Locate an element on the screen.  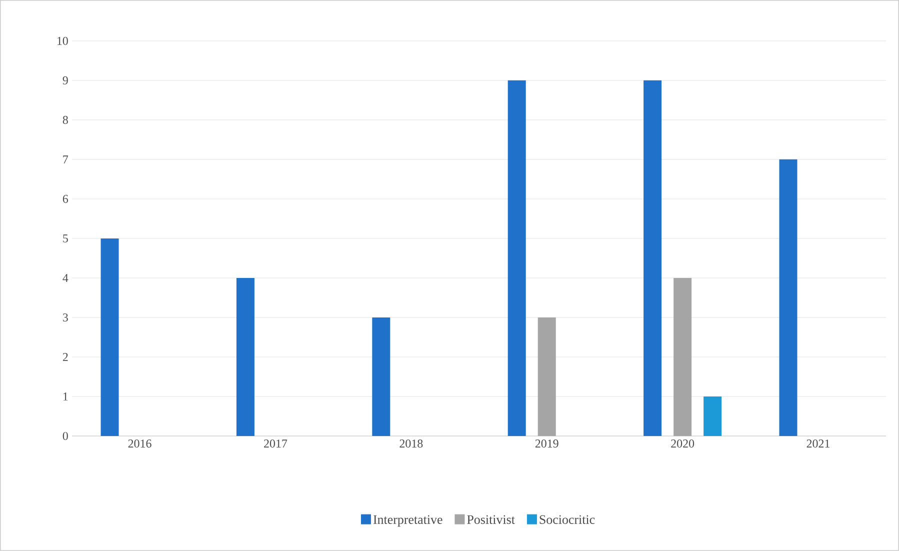
y-tick-label: 3 is located at coordinates (65, 317).